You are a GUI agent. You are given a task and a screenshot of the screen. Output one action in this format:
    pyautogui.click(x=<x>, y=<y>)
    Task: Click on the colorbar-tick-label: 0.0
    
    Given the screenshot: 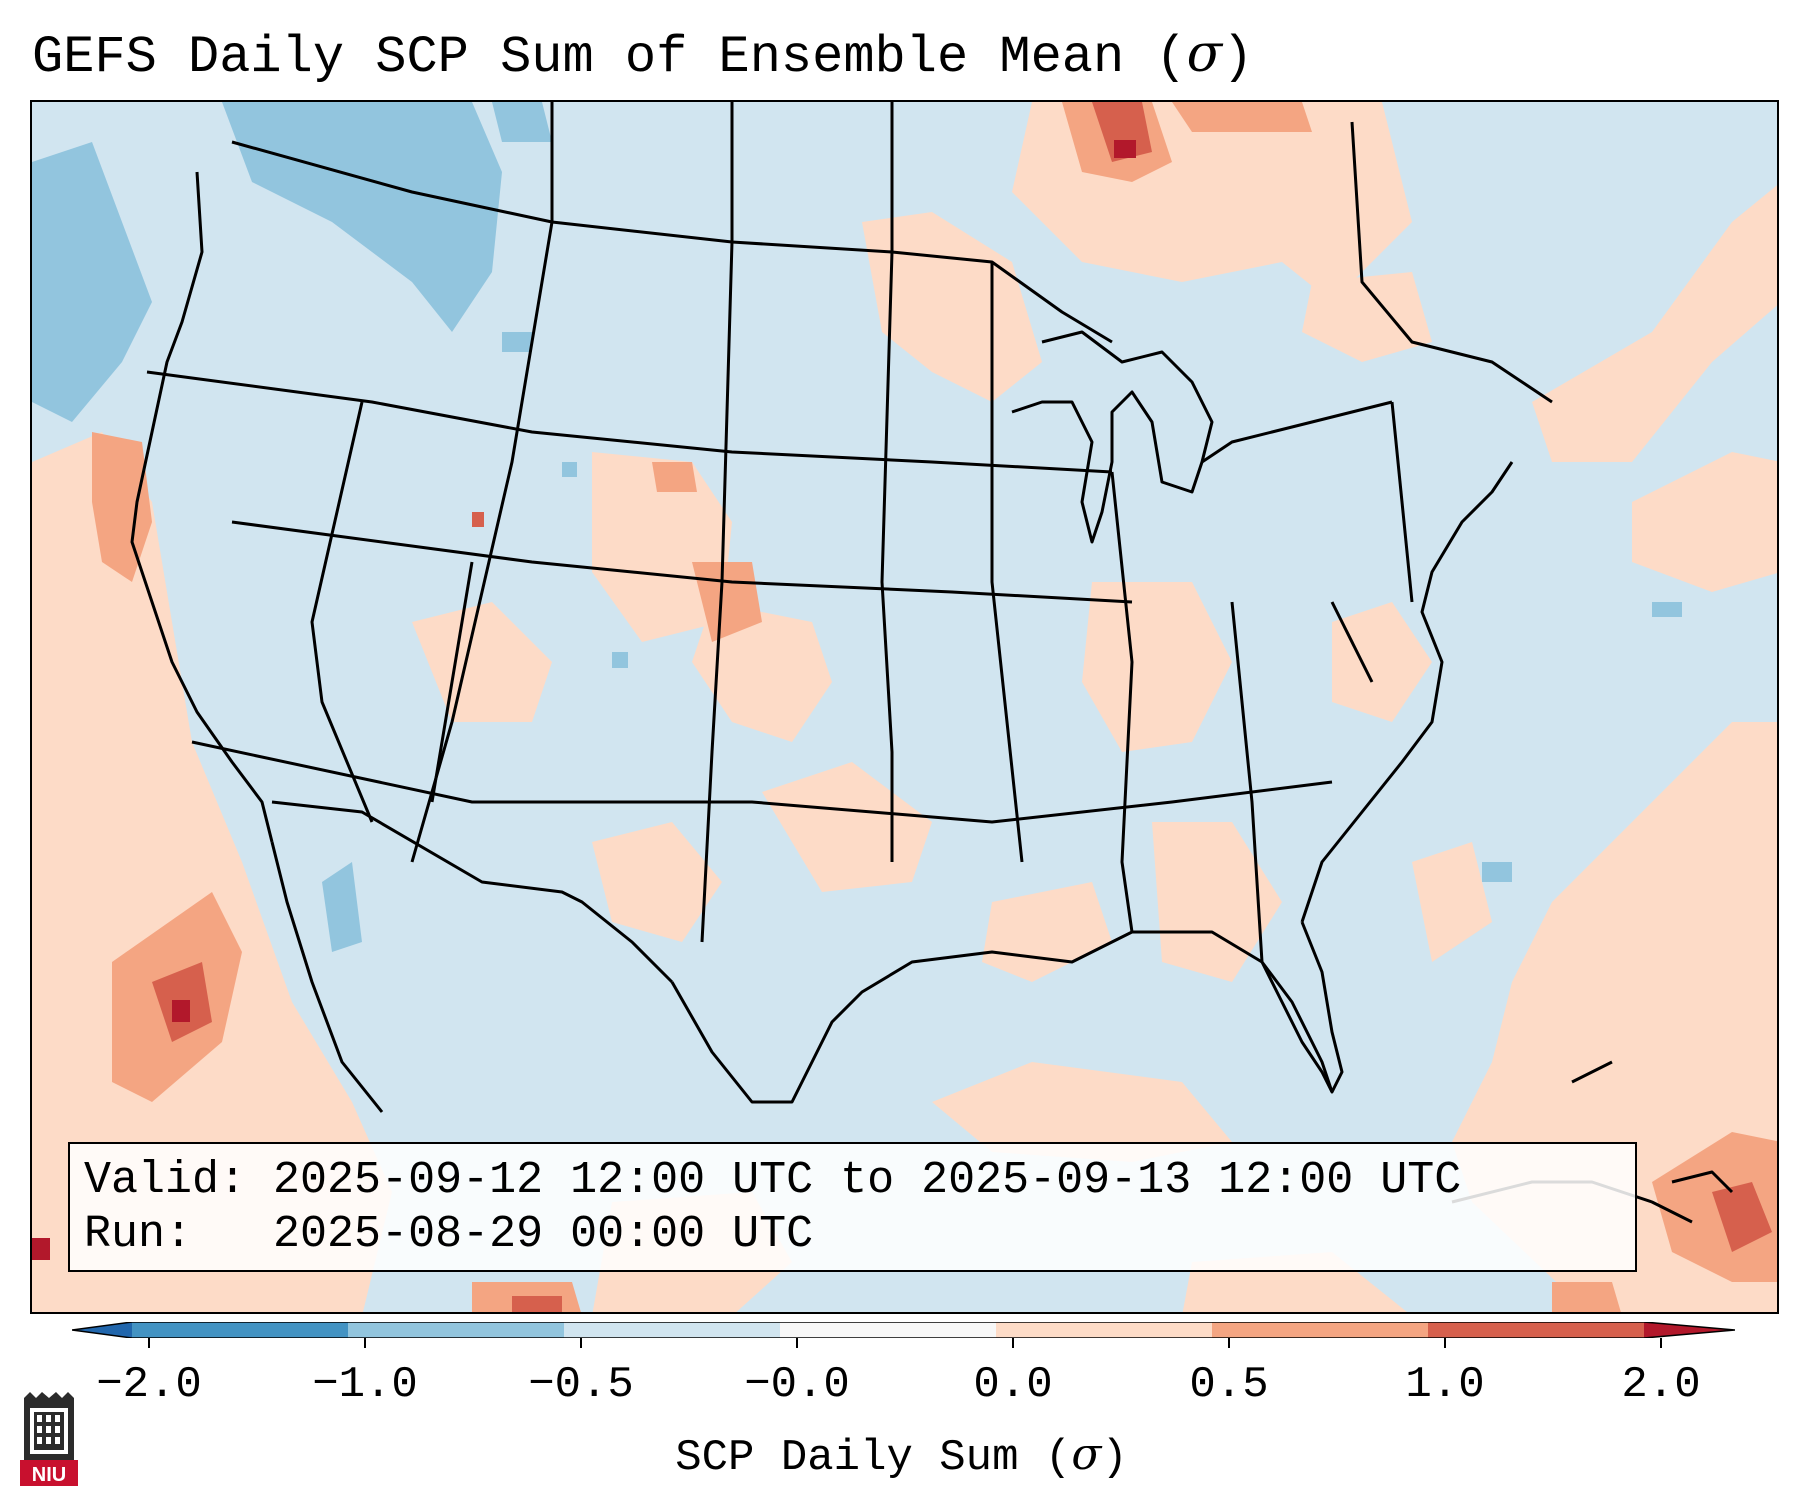 What is the action you would take?
    pyautogui.click(x=1013, y=1385)
    